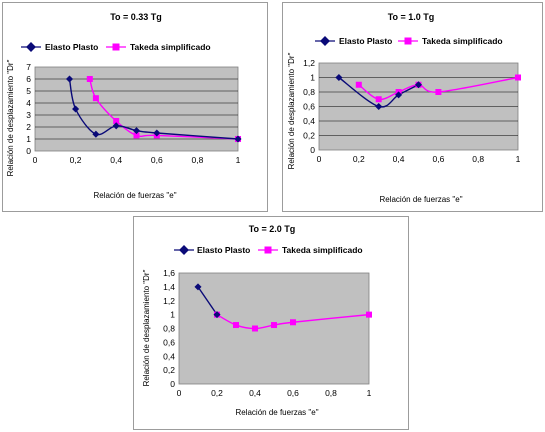 The height and width of the screenshot is (432, 545). I want to click on y-tick-label: 1,6, so click(169, 273).